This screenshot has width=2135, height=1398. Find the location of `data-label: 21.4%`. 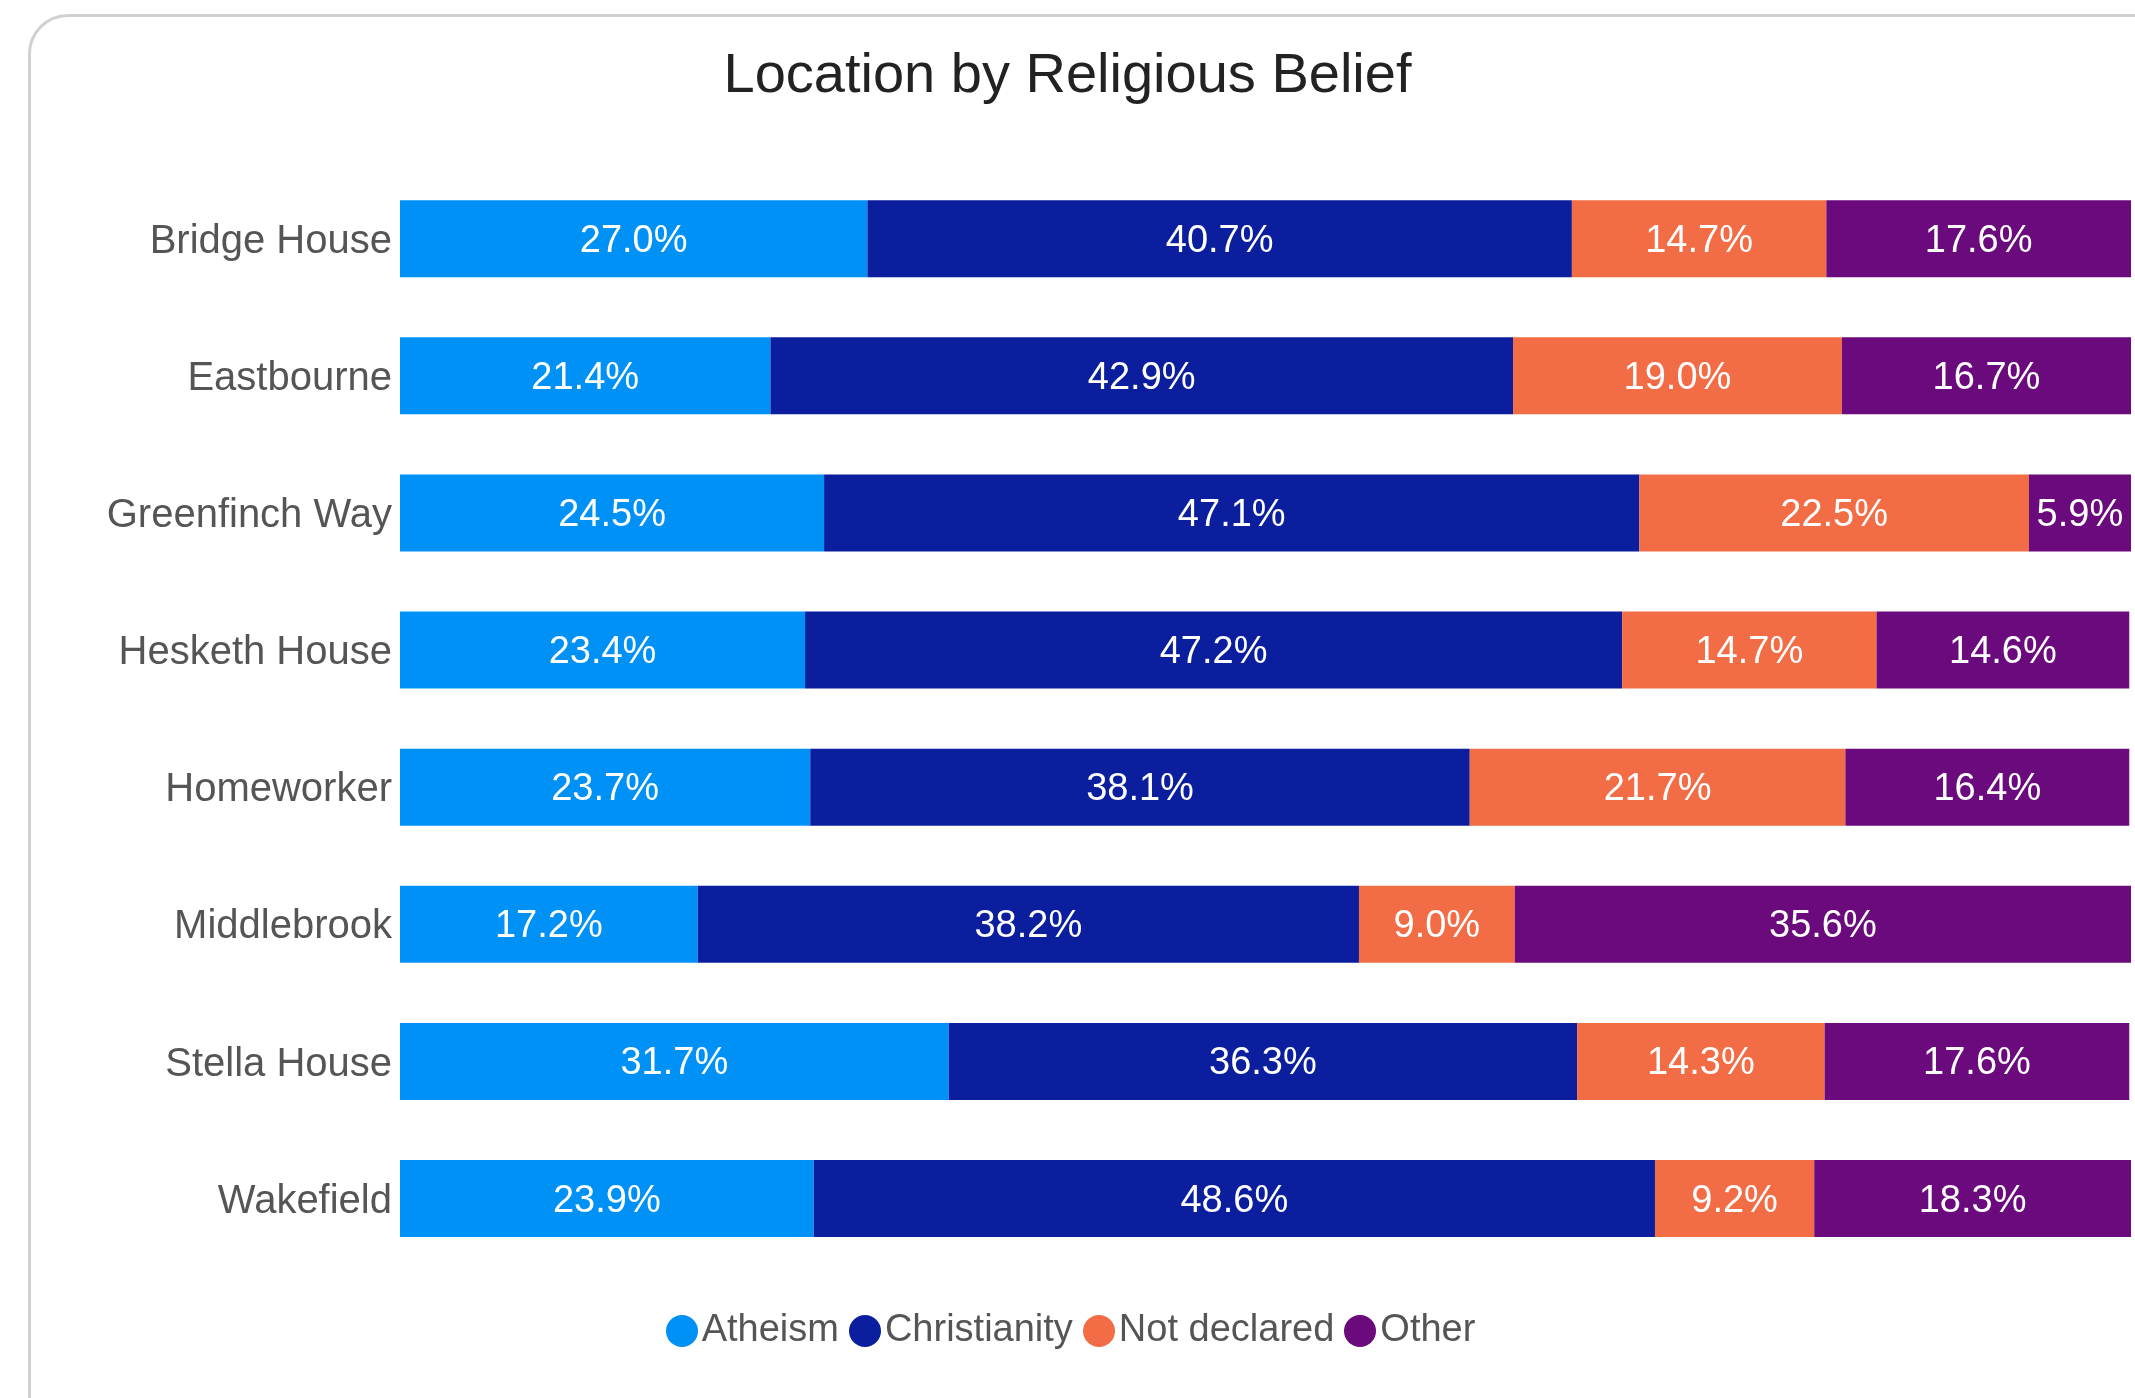

data-label: 21.4% is located at coordinates (585, 375).